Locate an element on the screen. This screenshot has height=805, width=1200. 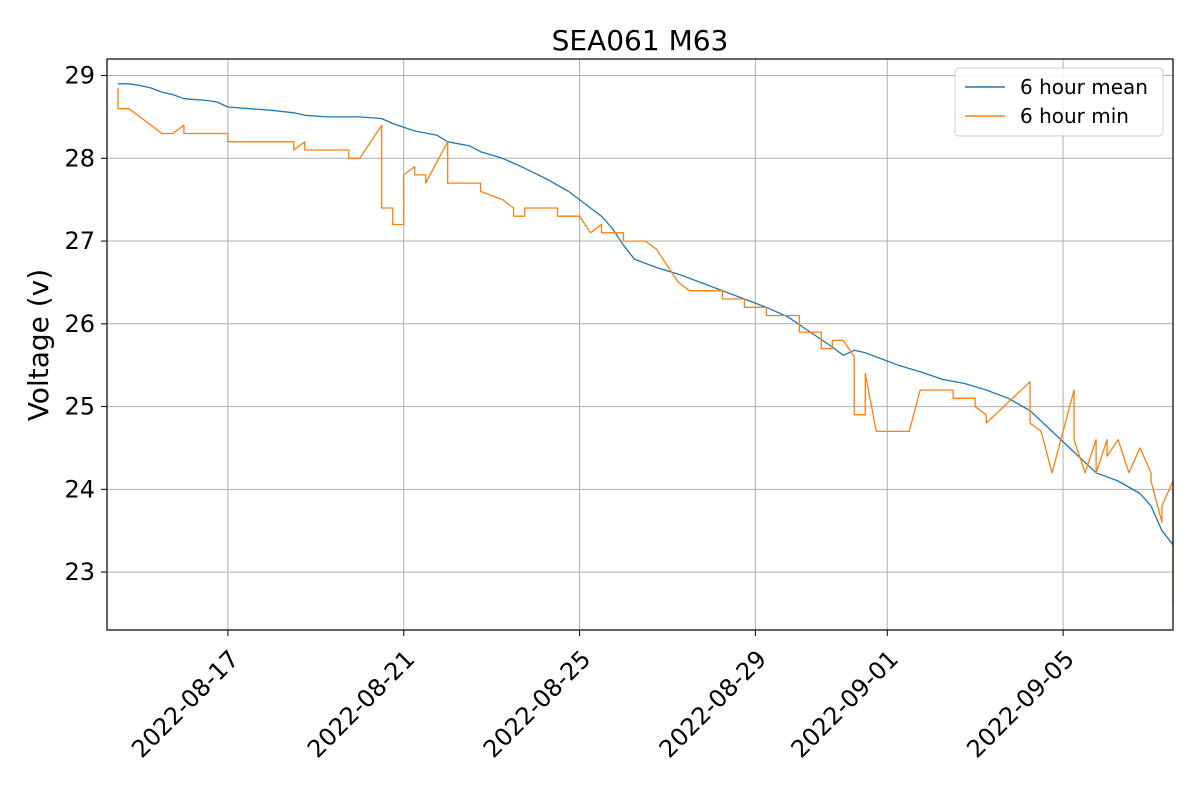
y-tick-label: 24 is located at coordinates (79, 489).